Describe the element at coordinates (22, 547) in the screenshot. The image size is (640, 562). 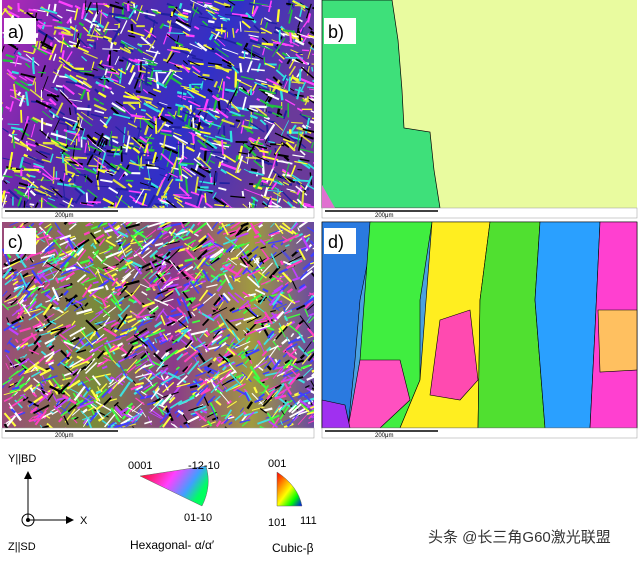
I see `axis-label: Z||SD` at that location.